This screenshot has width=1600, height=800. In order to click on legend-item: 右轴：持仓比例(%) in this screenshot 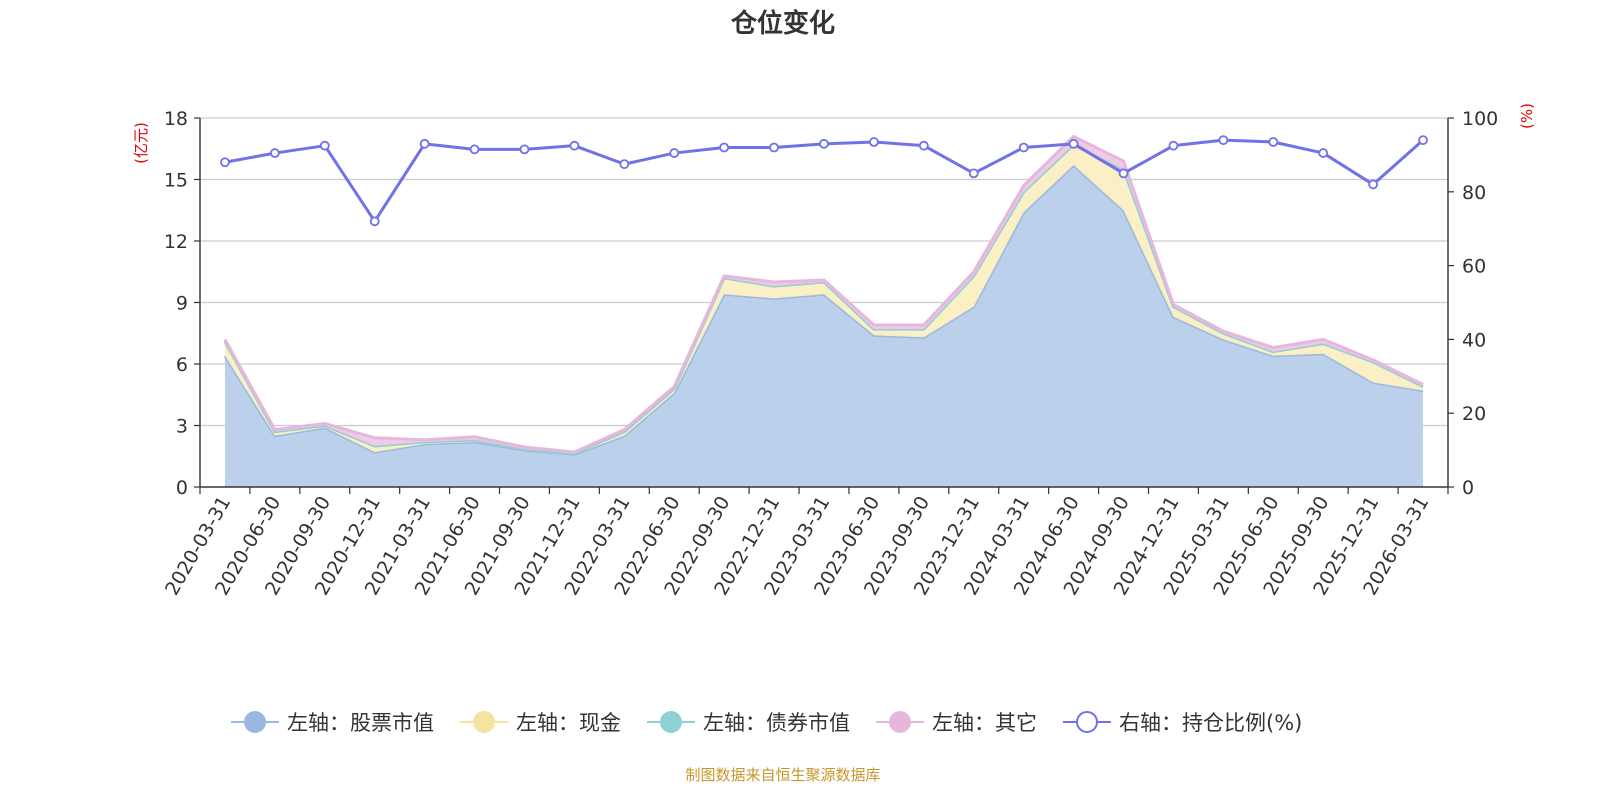, I will do `click(1182, 723)`.